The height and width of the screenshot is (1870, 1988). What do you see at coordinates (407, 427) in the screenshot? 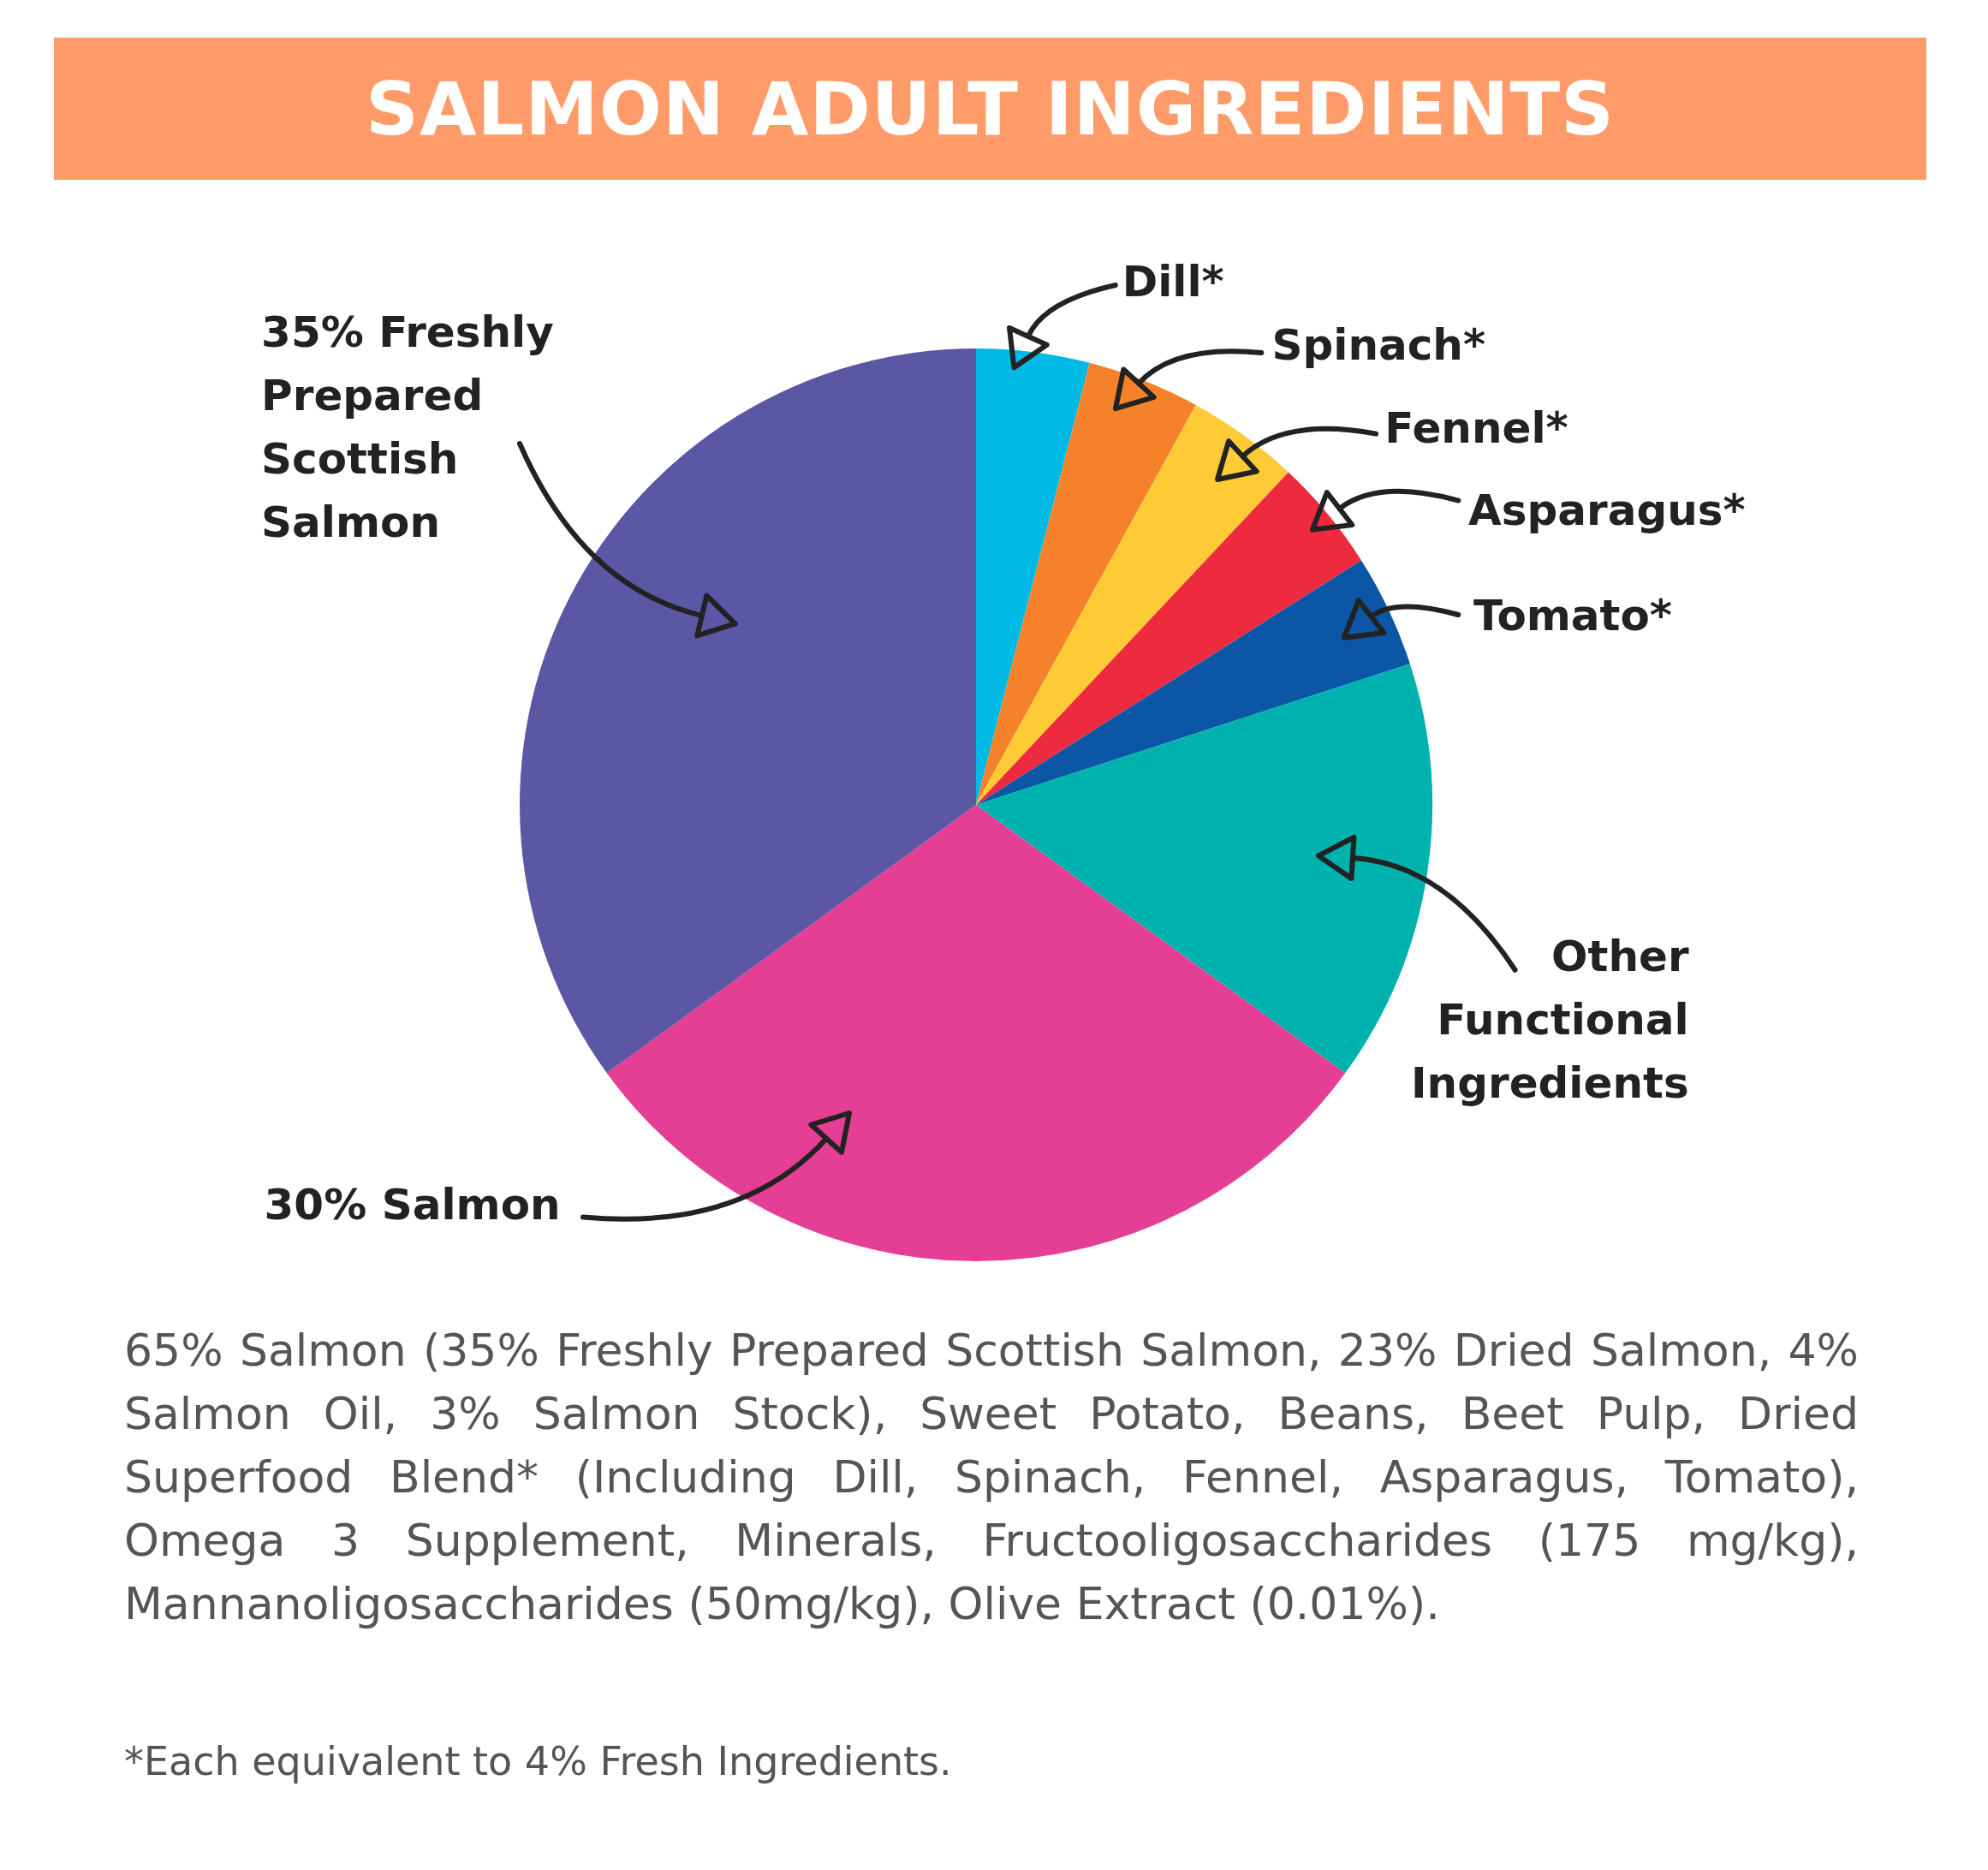
I see `slice-label: 35% Freshly Prepared Scottish Salmon` at bounding box center [407, 427].